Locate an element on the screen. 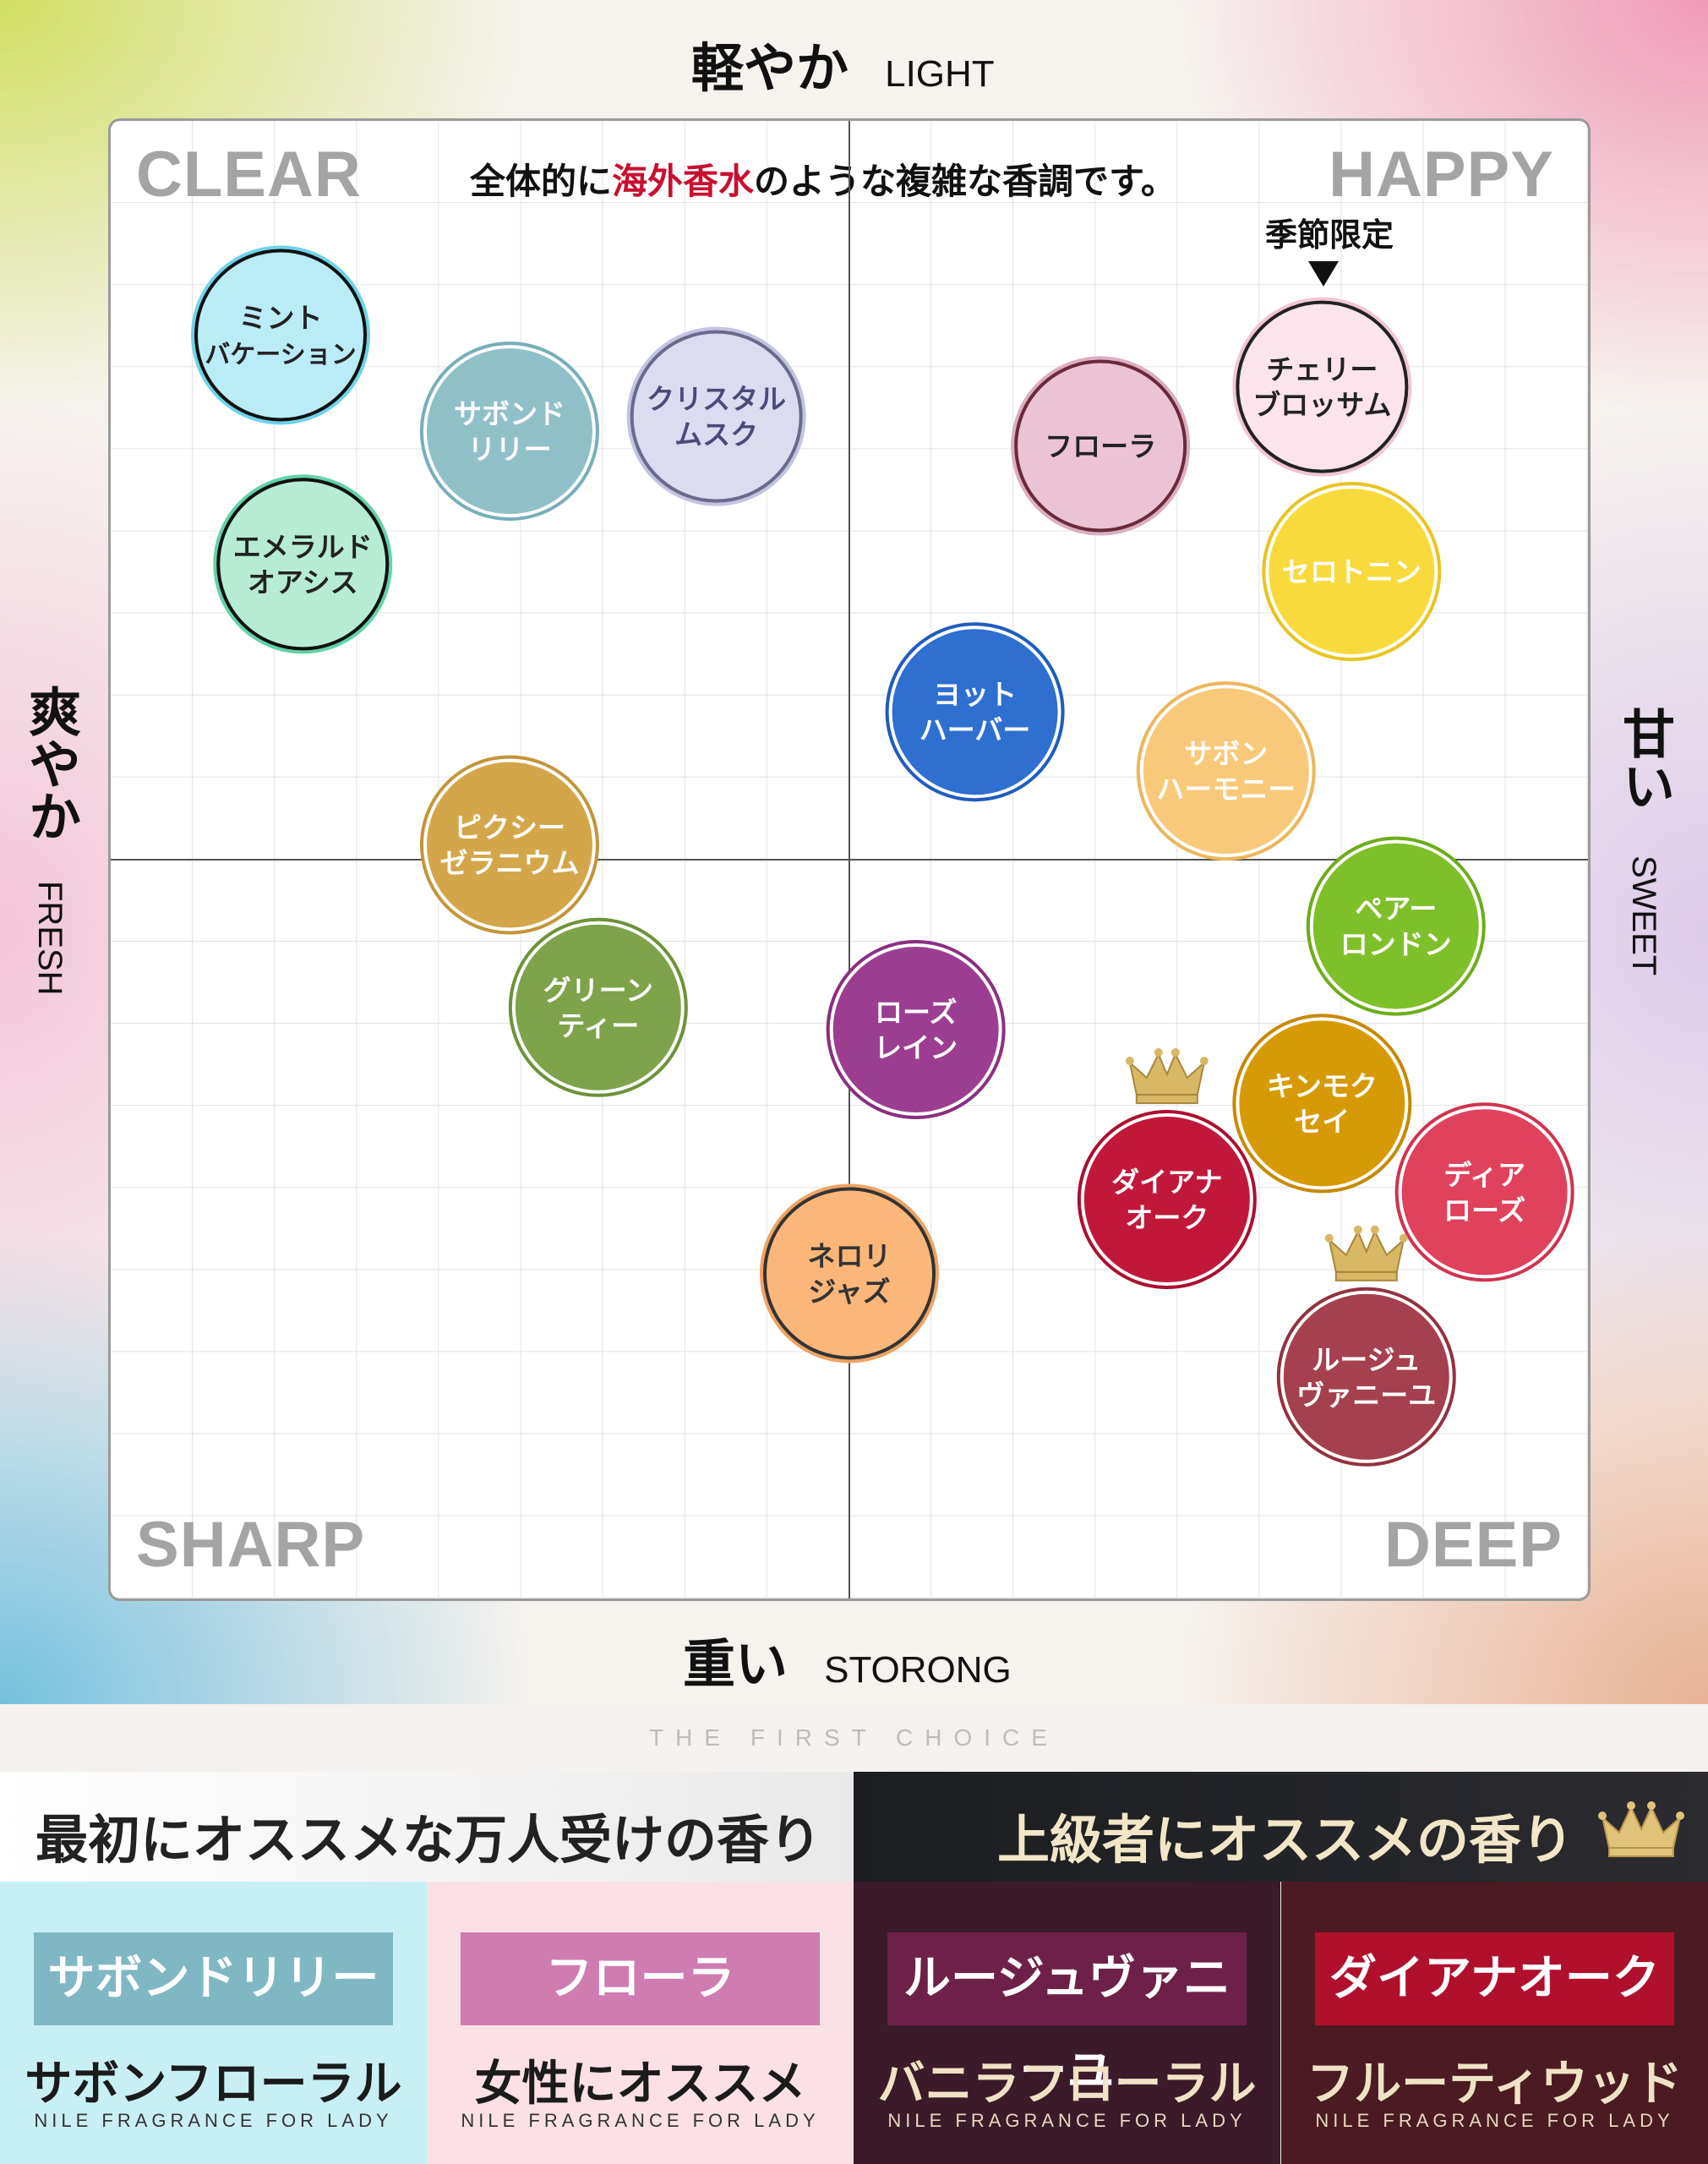  point-label: リリー is located at coordinates (509, 450).